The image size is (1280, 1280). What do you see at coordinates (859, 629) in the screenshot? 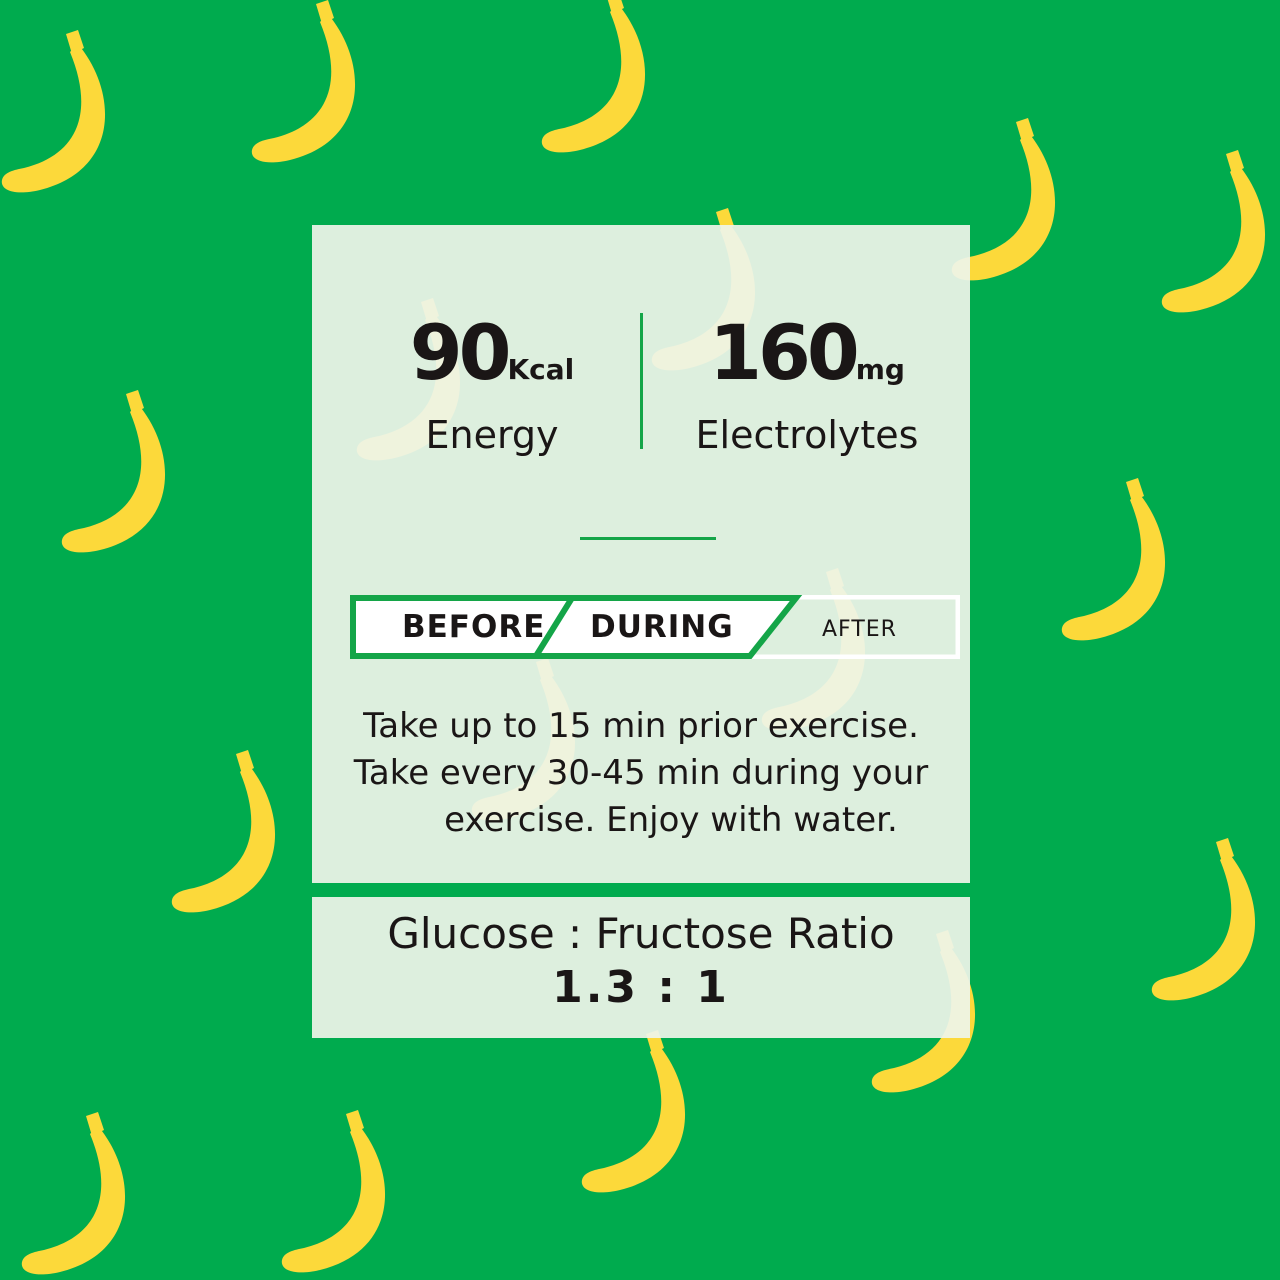
I see `timing-after: AFTER` at bounding box center [859, 629].